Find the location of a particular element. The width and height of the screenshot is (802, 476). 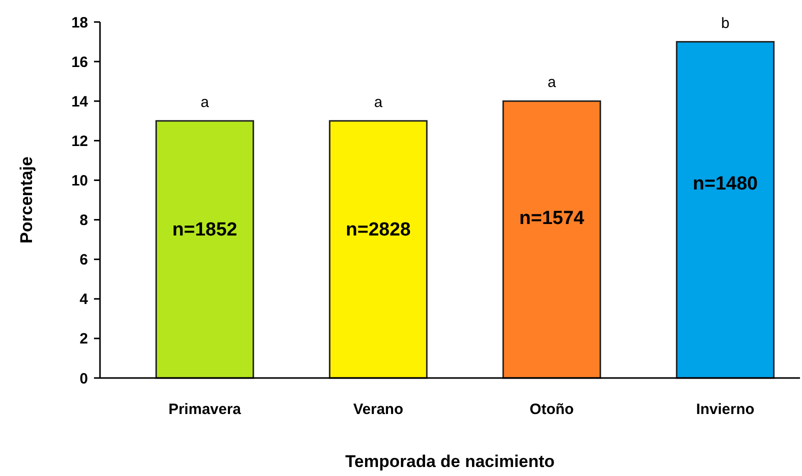

y-tick-label: 10 is located at coordinates (79, 181).